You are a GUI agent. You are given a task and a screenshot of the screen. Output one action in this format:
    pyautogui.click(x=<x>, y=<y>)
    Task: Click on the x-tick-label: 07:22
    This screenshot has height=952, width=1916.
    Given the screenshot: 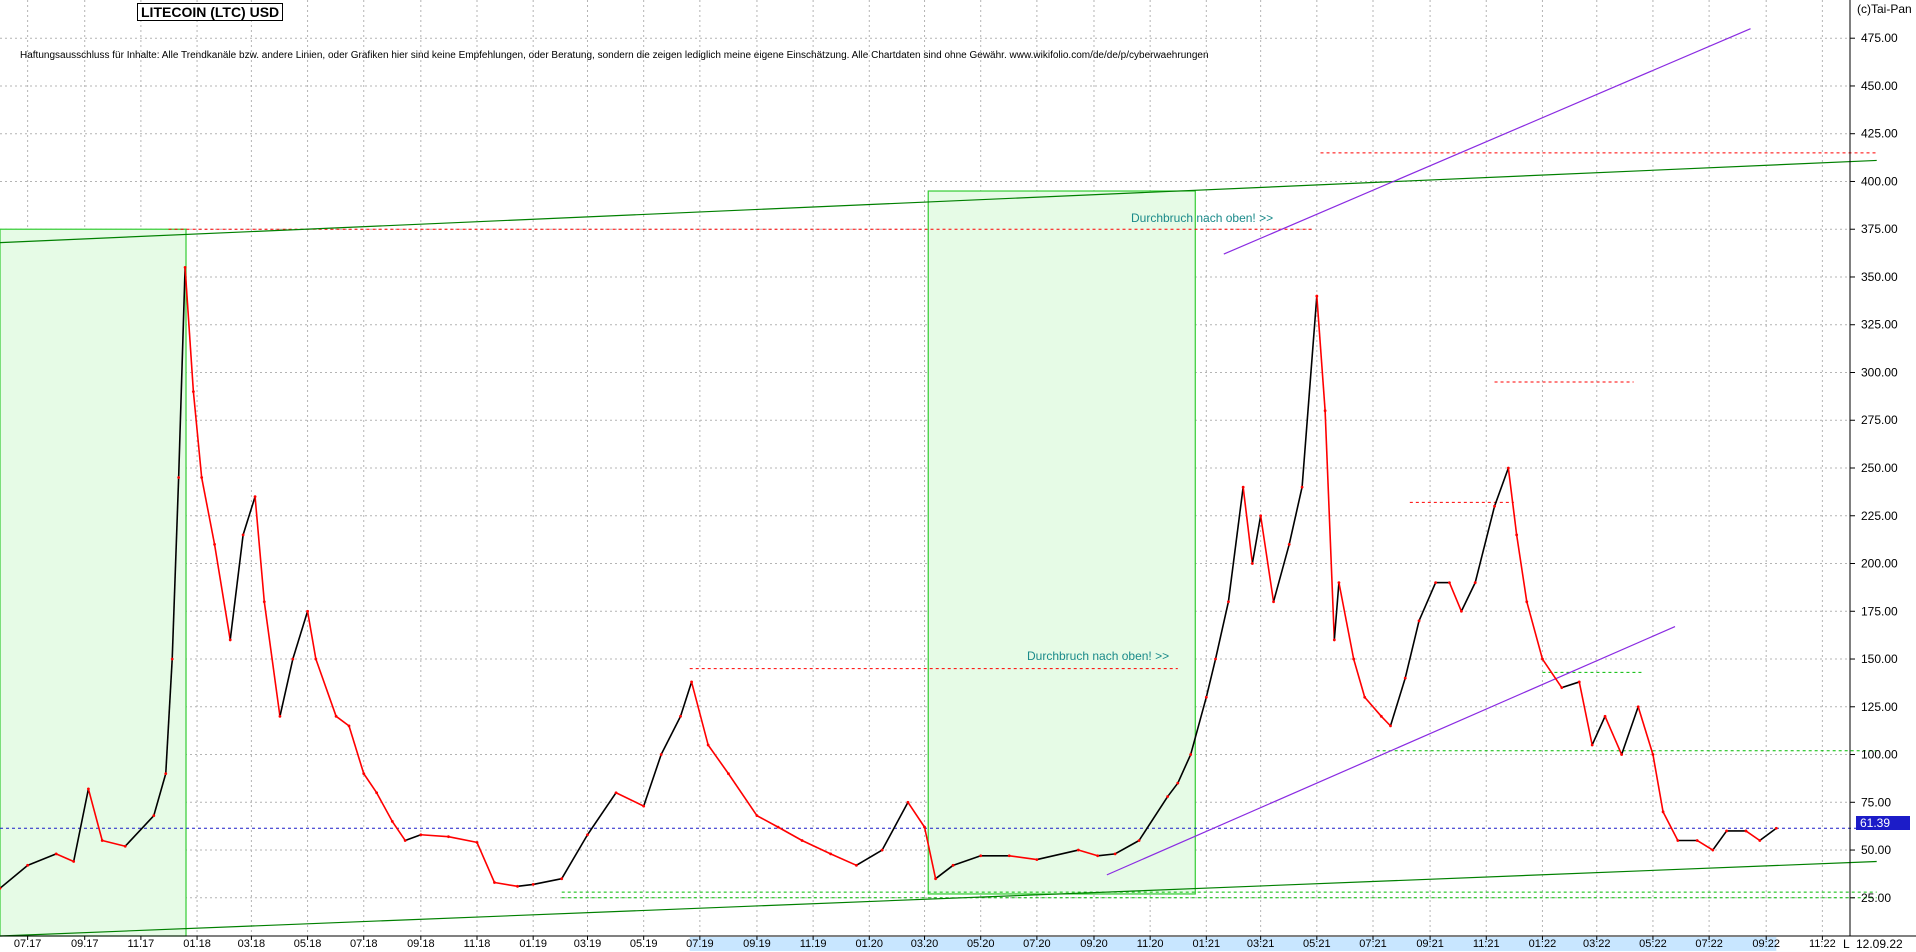 What is the action you would take?
    pyautogui.click(x=1709, y=944)
    